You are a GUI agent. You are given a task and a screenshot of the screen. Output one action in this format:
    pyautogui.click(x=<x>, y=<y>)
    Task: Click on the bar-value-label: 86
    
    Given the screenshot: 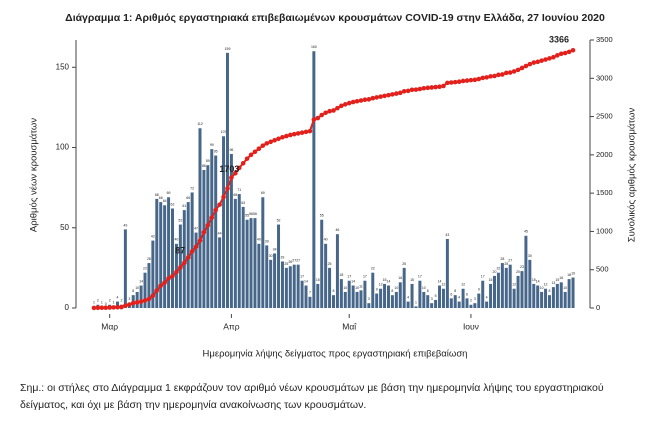 What is the action you would take?
    pyautogui.click(x=204, y=166)
    